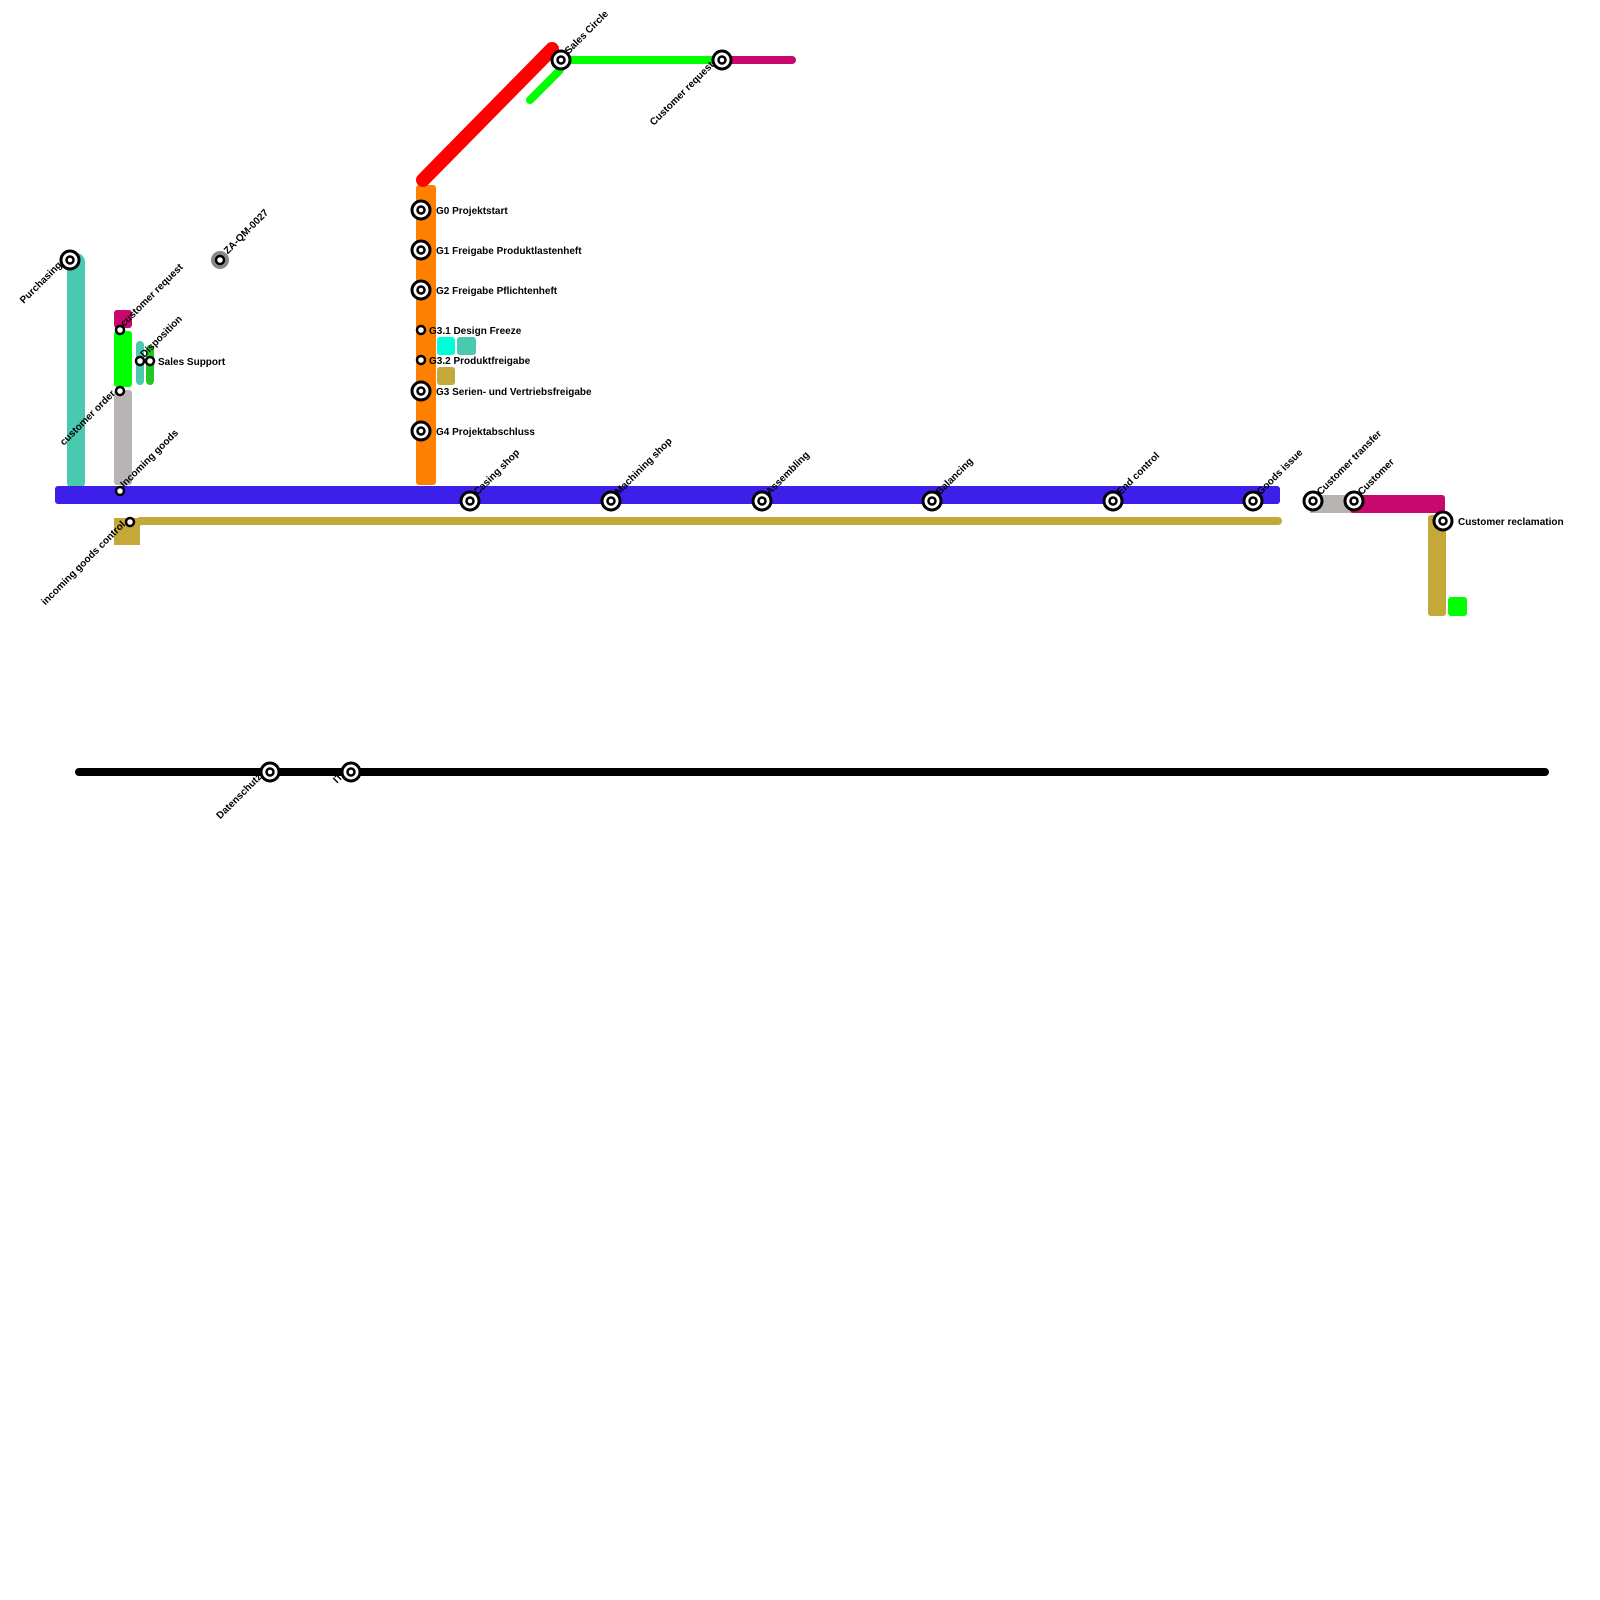 Image resolution: width=1600 pixels, height=1600 pixels. Describe the element at coordinates (667, 495) in the screenshot. I see `line-production` at that location.